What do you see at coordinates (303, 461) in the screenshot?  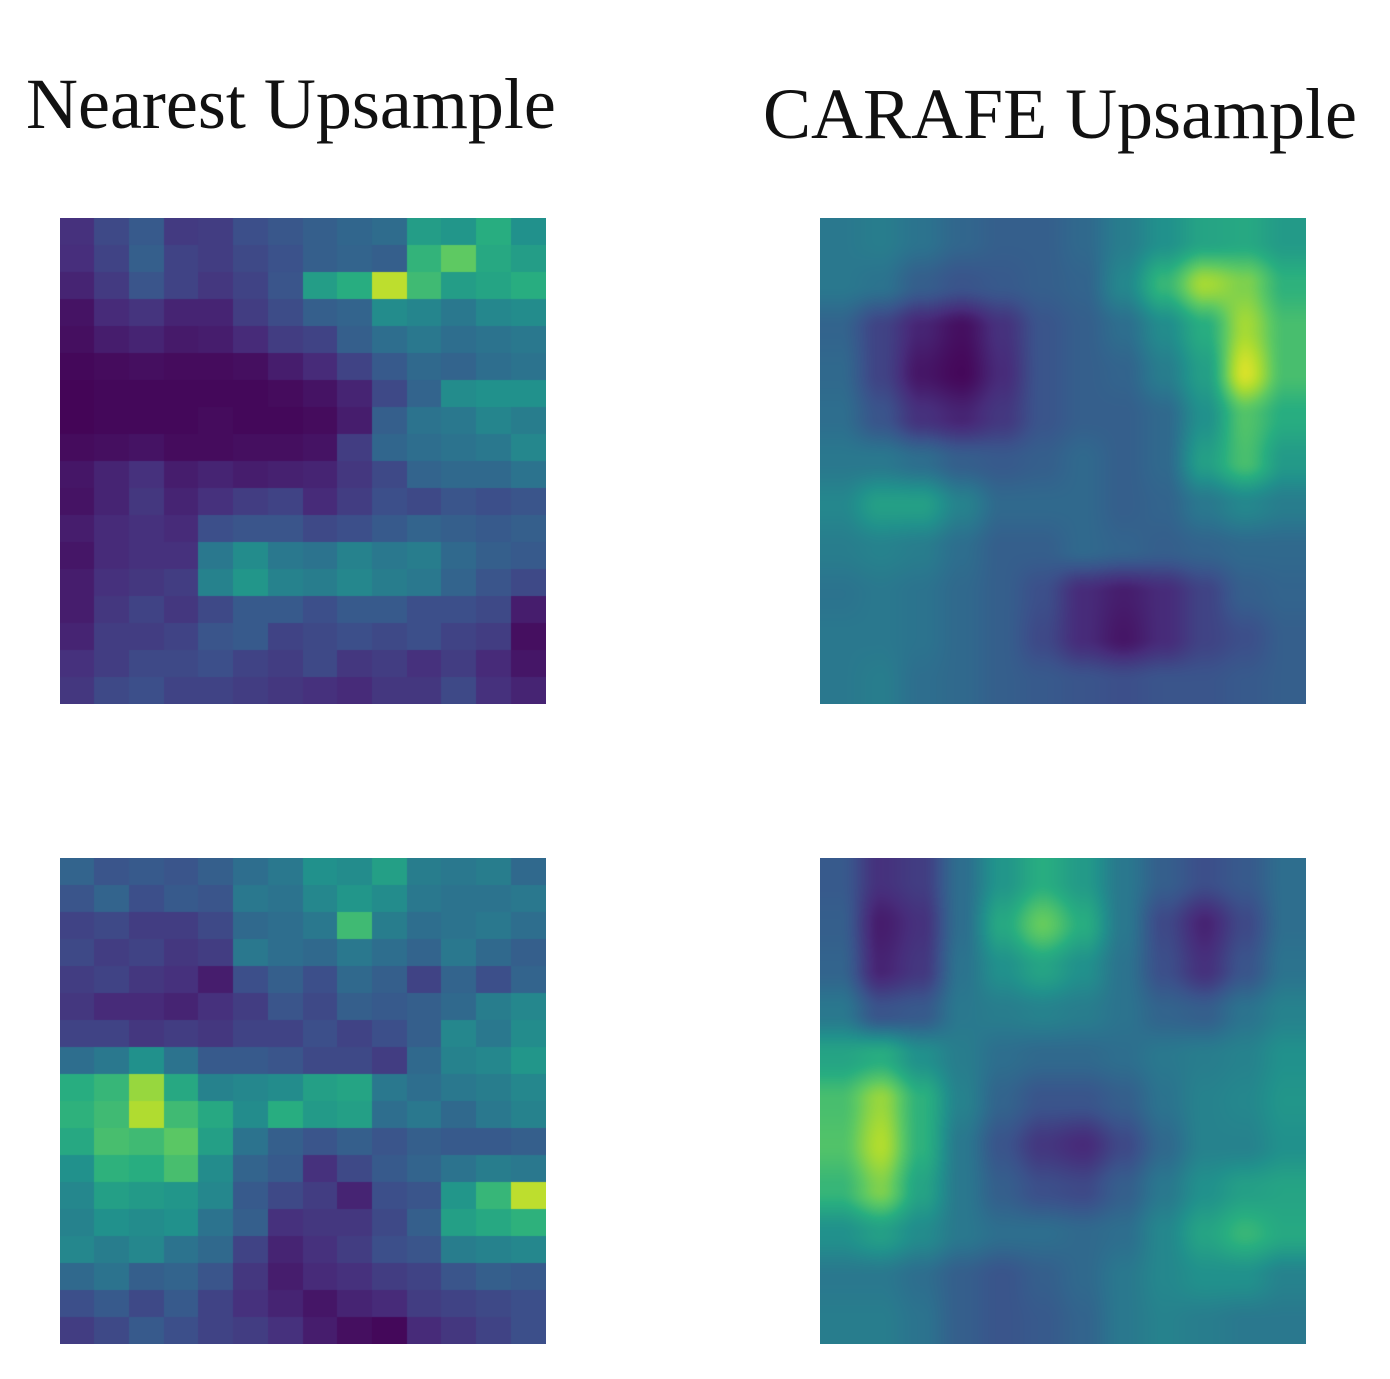 I see `heatmap-nearest-row1` at bounding box center [303, 461].